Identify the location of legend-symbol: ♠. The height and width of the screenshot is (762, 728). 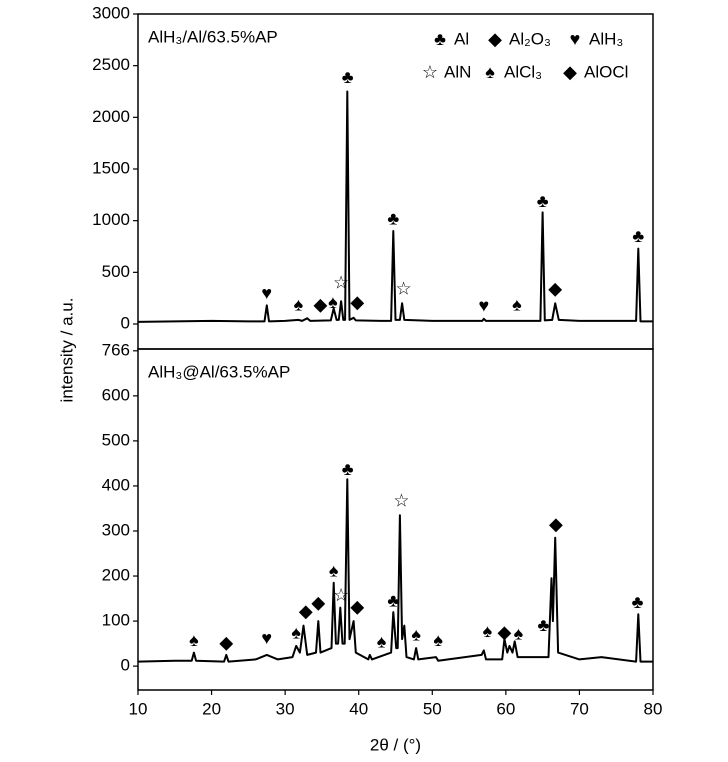
(490, 72).